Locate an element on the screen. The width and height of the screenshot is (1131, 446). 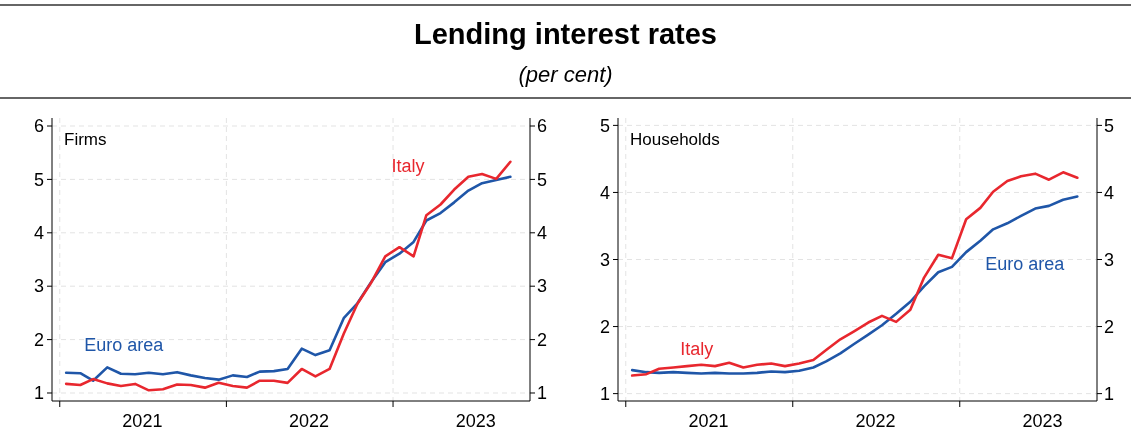
text: Lending interest rates is located at coordinates (565, 34).